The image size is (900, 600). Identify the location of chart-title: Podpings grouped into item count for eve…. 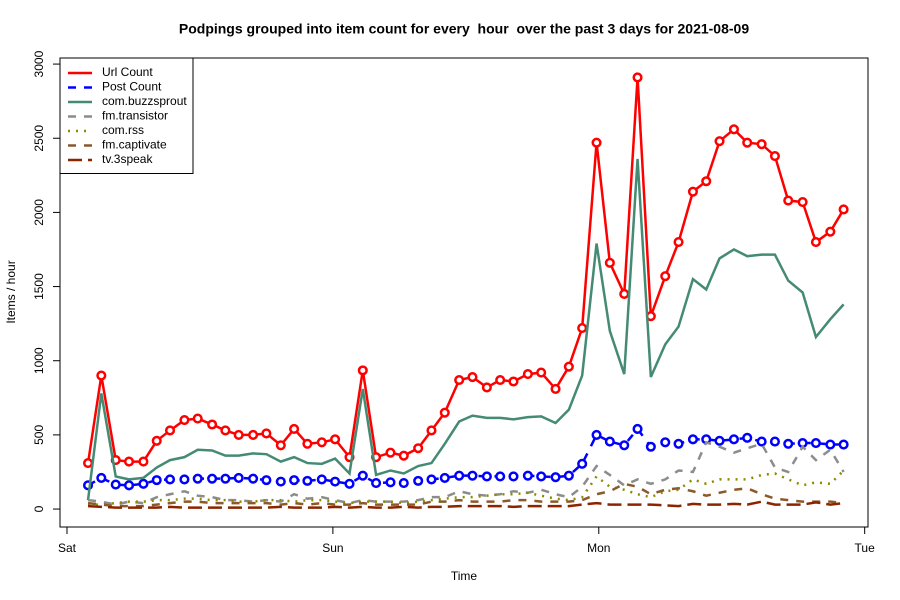
(464, 29).